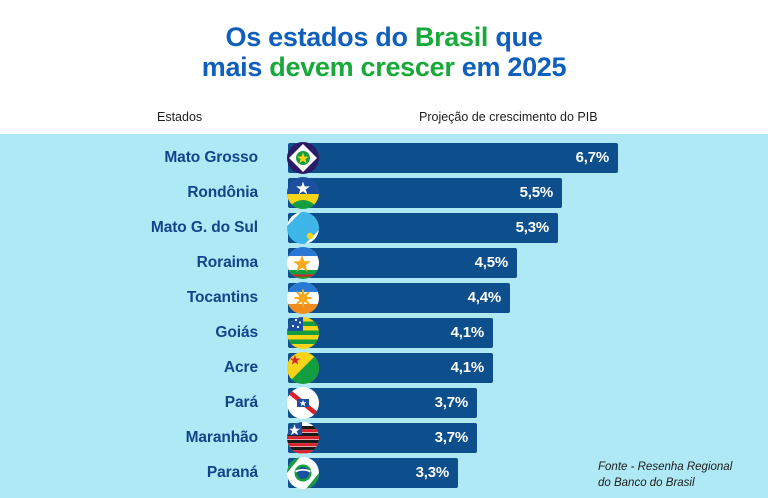 This screenshot has height=498, width=768. I want to click on table-row: Pará 3,7%, so click(384, 403).